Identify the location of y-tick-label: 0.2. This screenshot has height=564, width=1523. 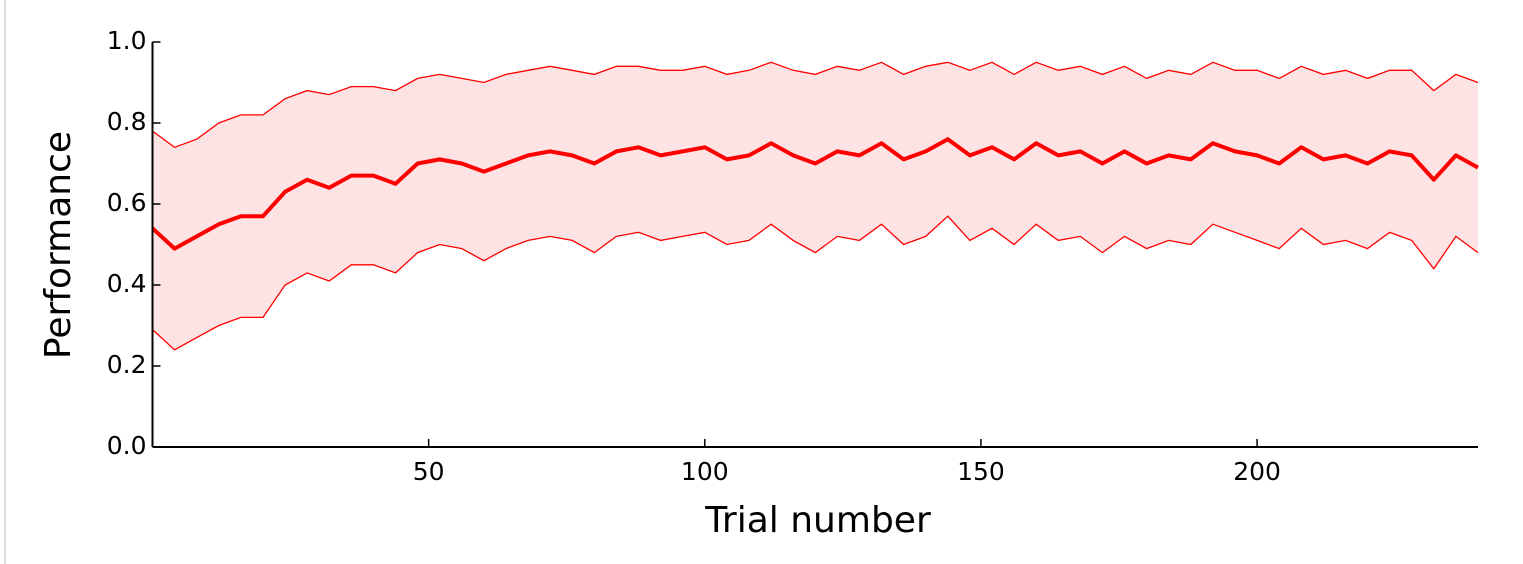
(127, 364).